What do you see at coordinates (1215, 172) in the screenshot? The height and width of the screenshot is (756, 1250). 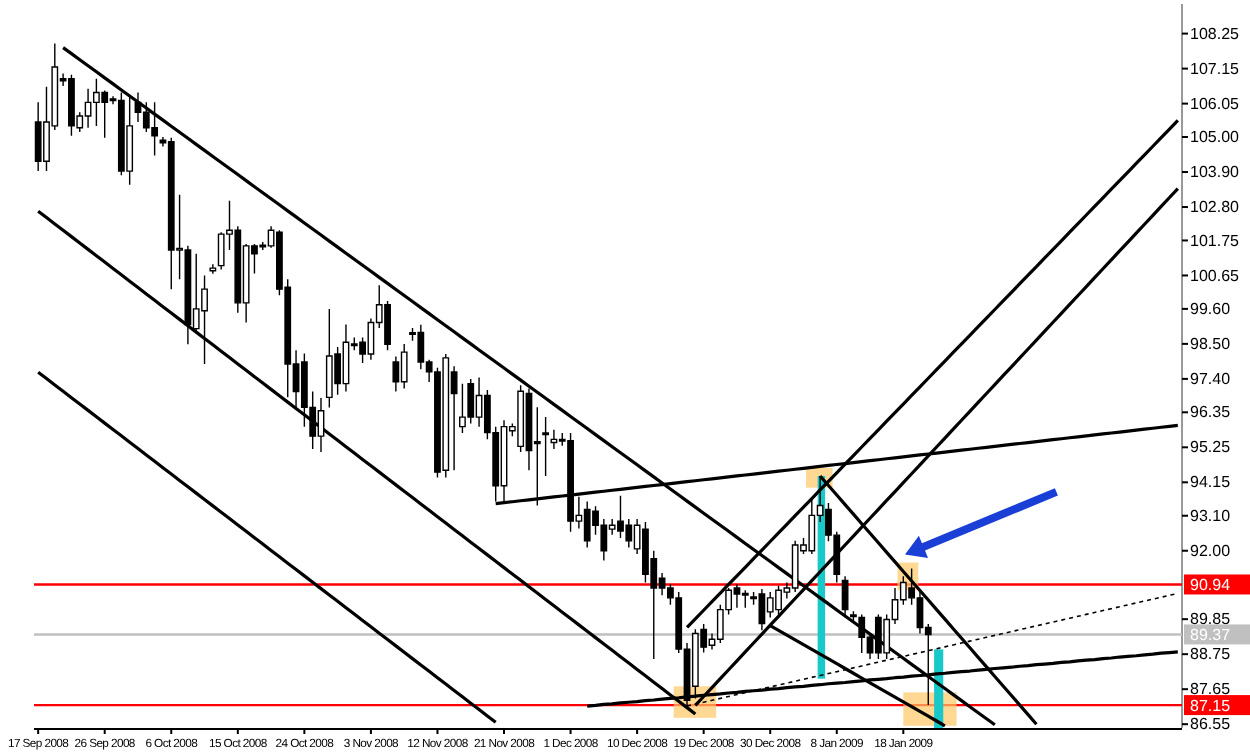 I see `y-tick-label: 103.90` at bounding box center [1215, 172].